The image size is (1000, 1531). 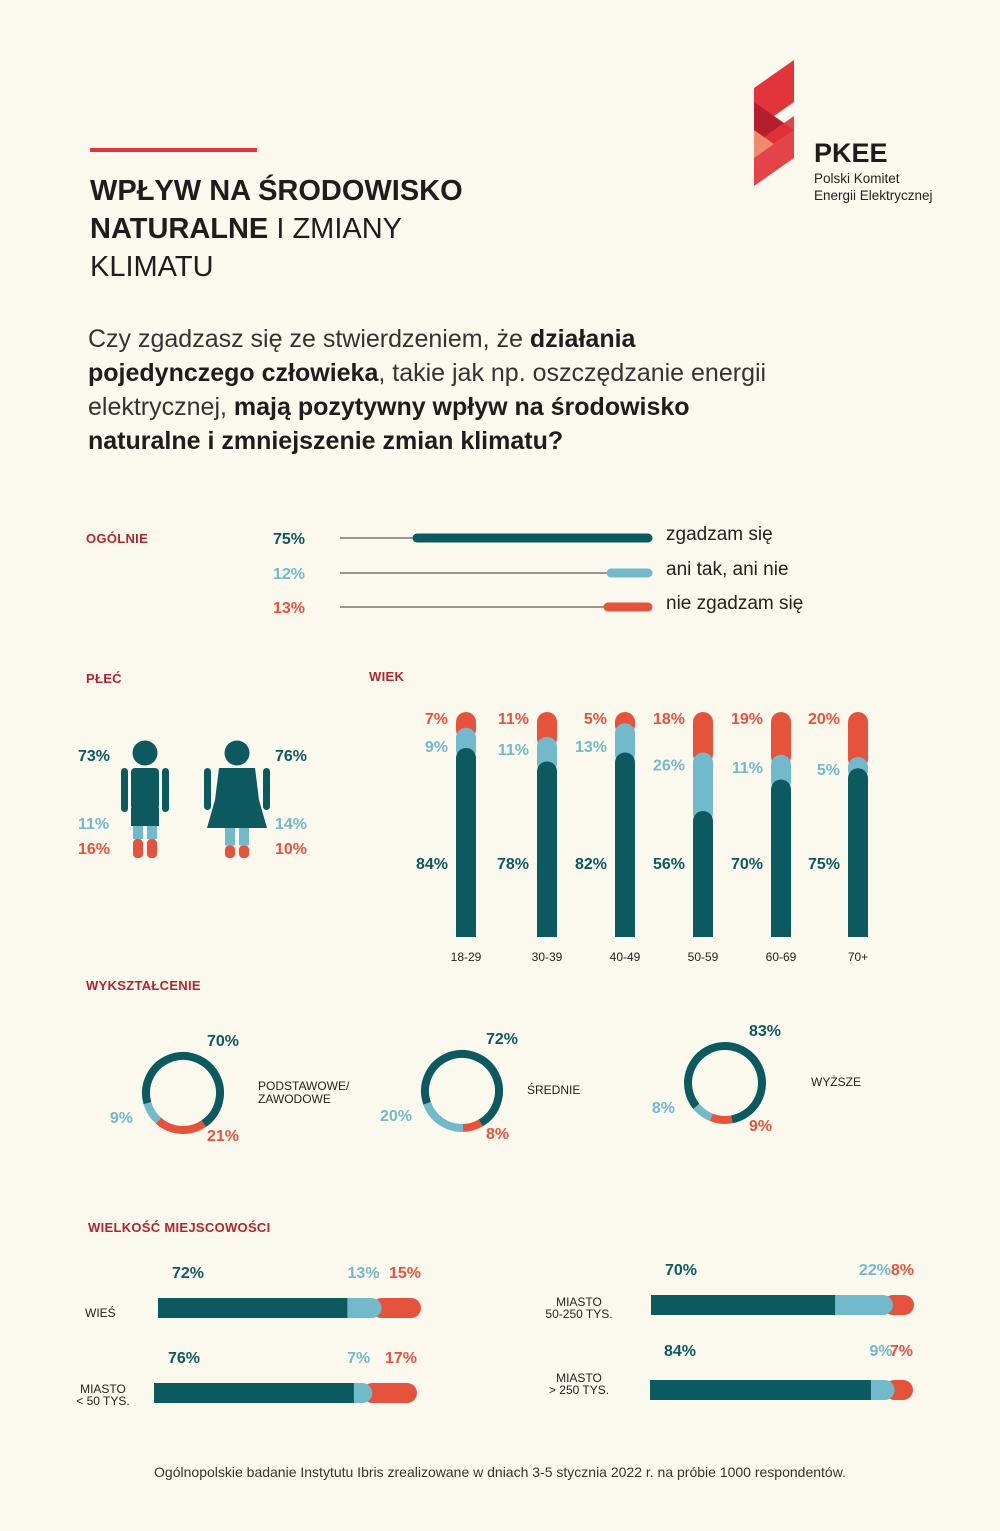 I want to click on town-label-neutral-0: 13%, so click(x=364, y=1273).